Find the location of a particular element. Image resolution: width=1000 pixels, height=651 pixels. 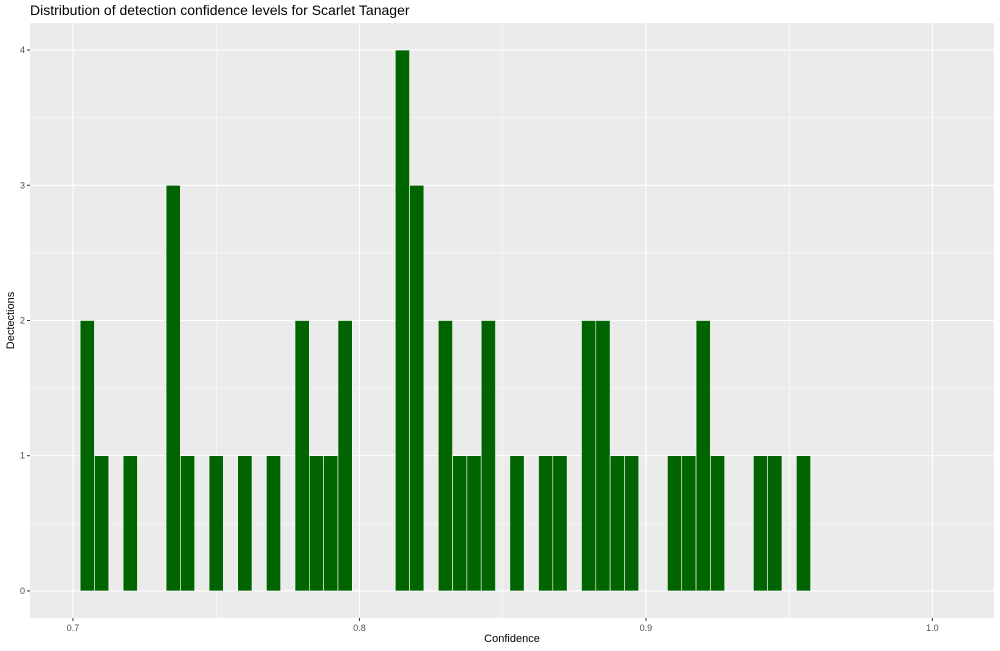

y-axis-title: Dectections is located at coordinates (11, 320).